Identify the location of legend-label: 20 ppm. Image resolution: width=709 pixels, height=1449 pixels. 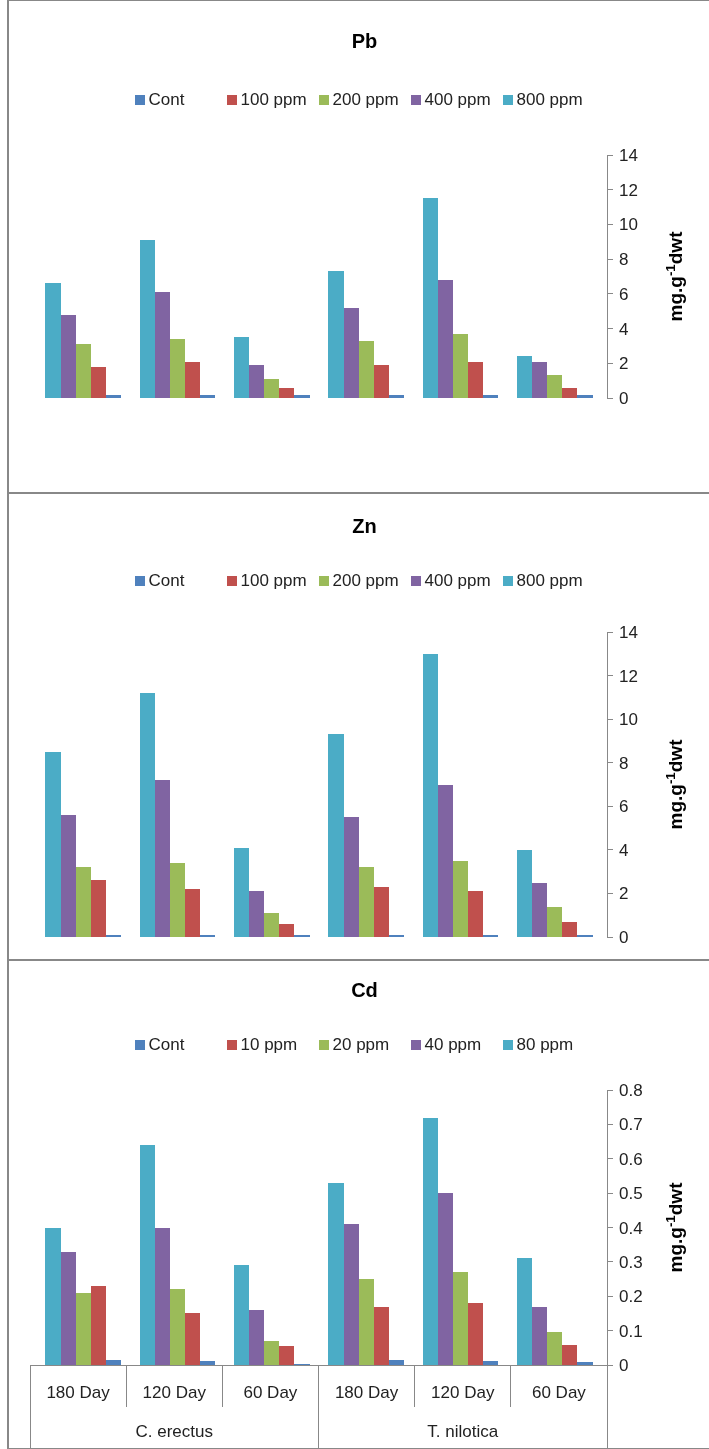
(361, 1044).